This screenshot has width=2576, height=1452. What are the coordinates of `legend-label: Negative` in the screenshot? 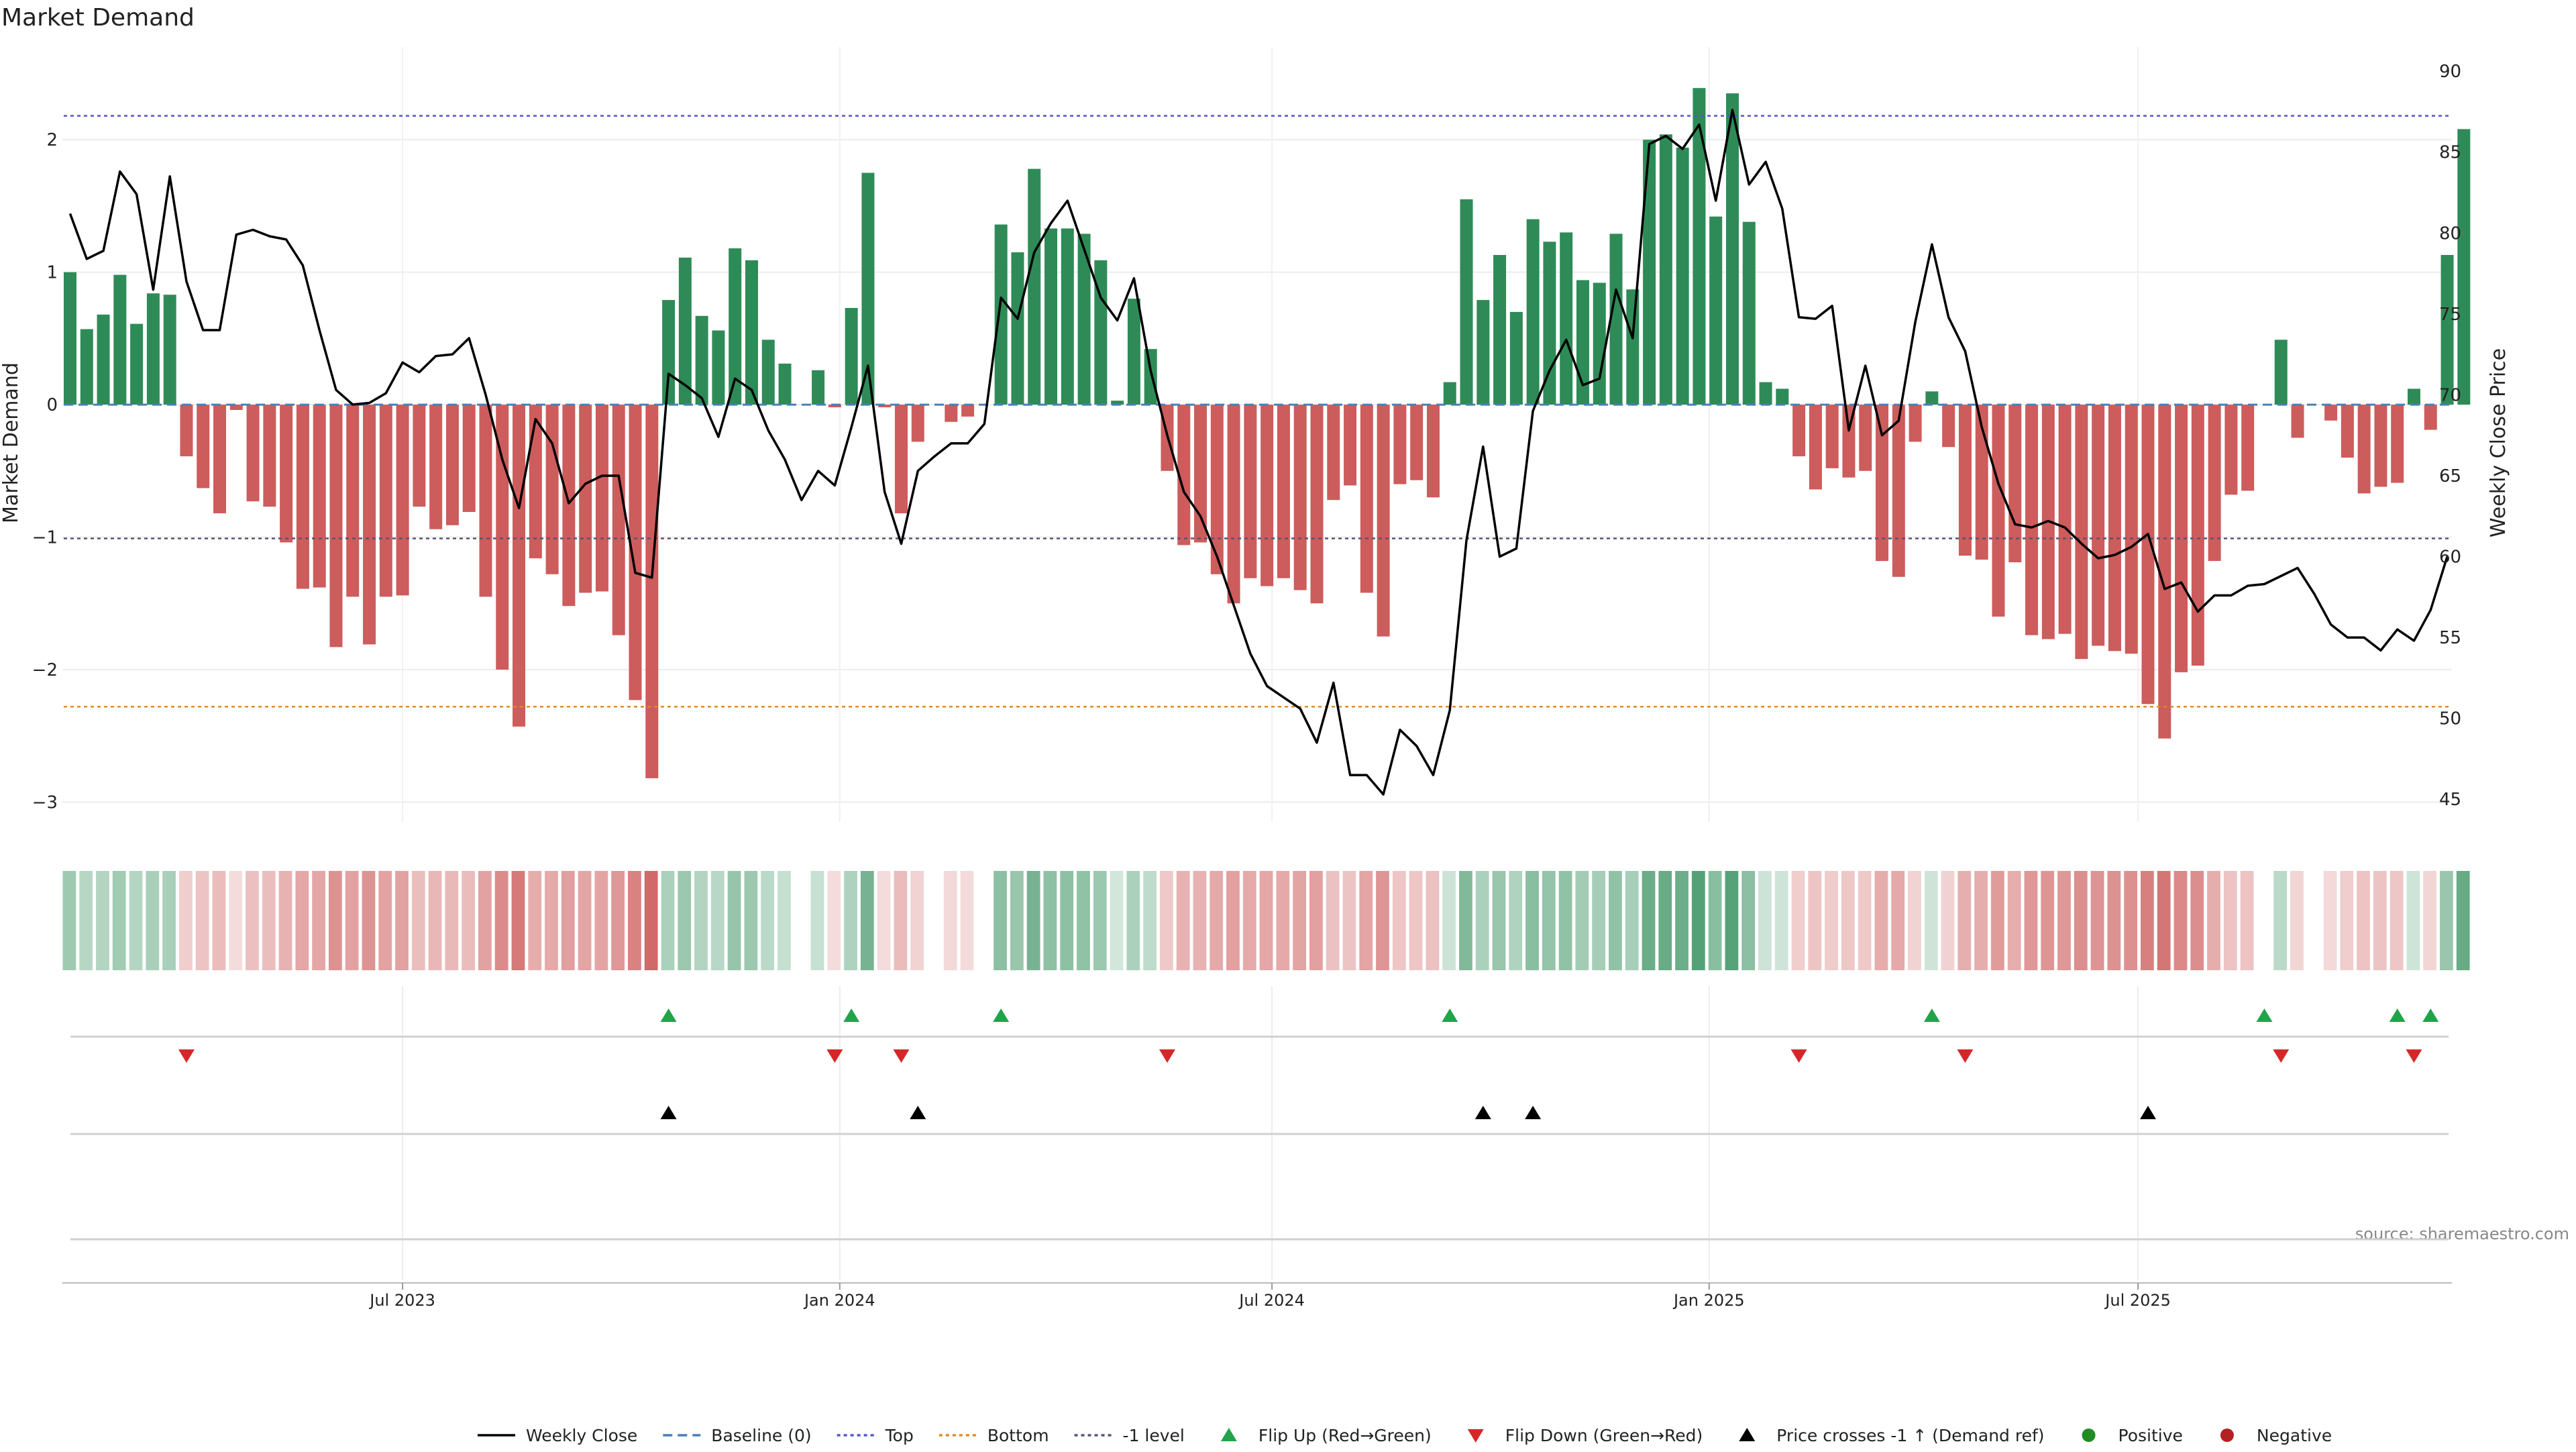 It's located at (2294, 1436).